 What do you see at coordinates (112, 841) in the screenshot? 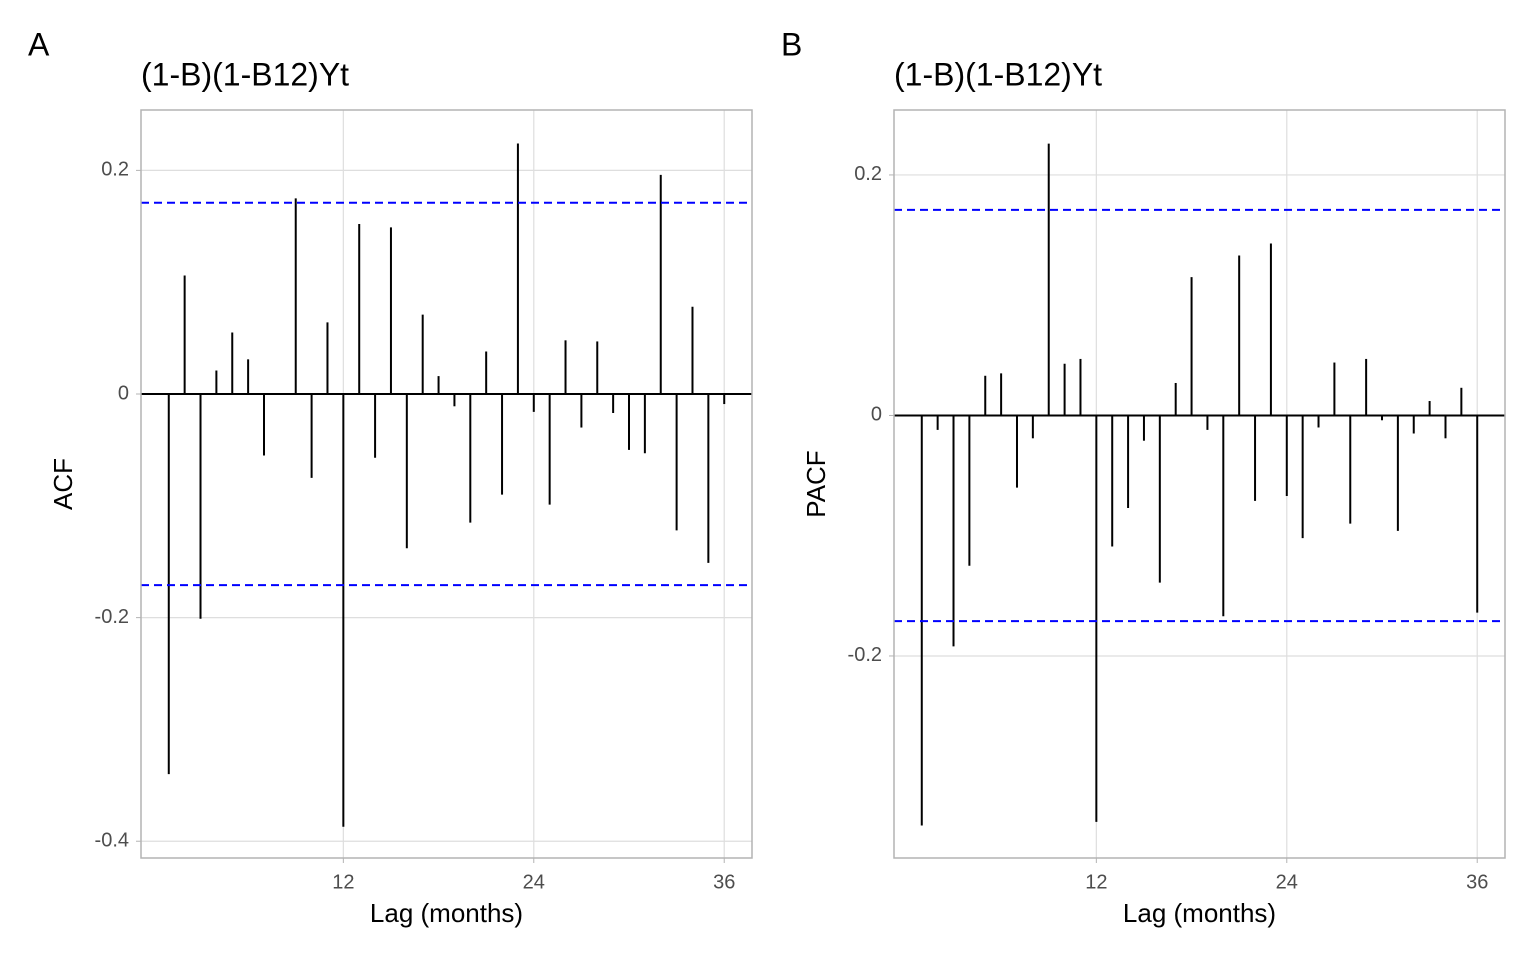
I see `y-tick-label: -0.4` at bounding box center [112, 841].